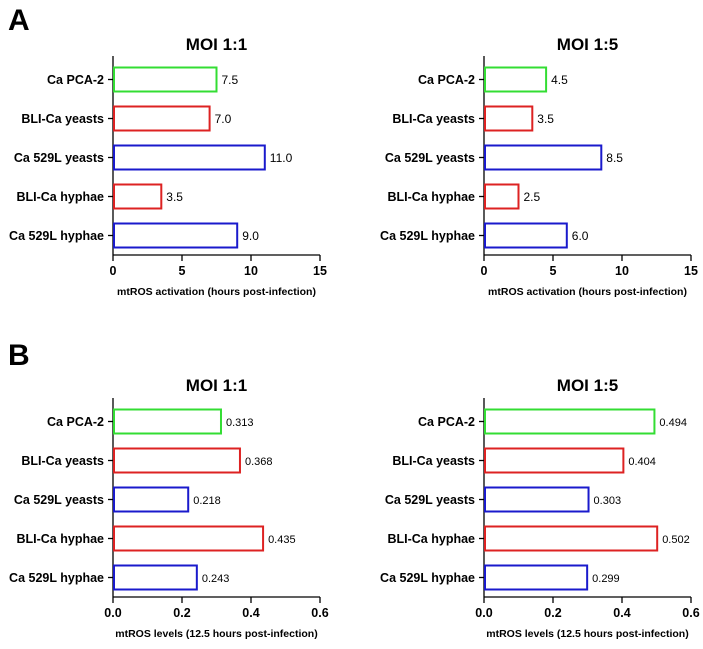 This screenshot has width=703, height=649. I want to click on data-label: 0.404, so click(642, 462).